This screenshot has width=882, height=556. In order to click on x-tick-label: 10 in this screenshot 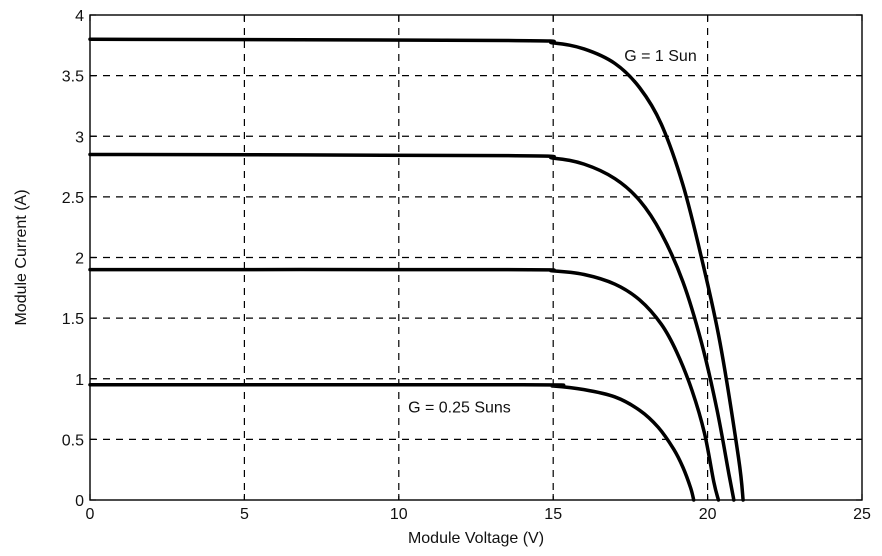, I will do `click(399, 514)`.